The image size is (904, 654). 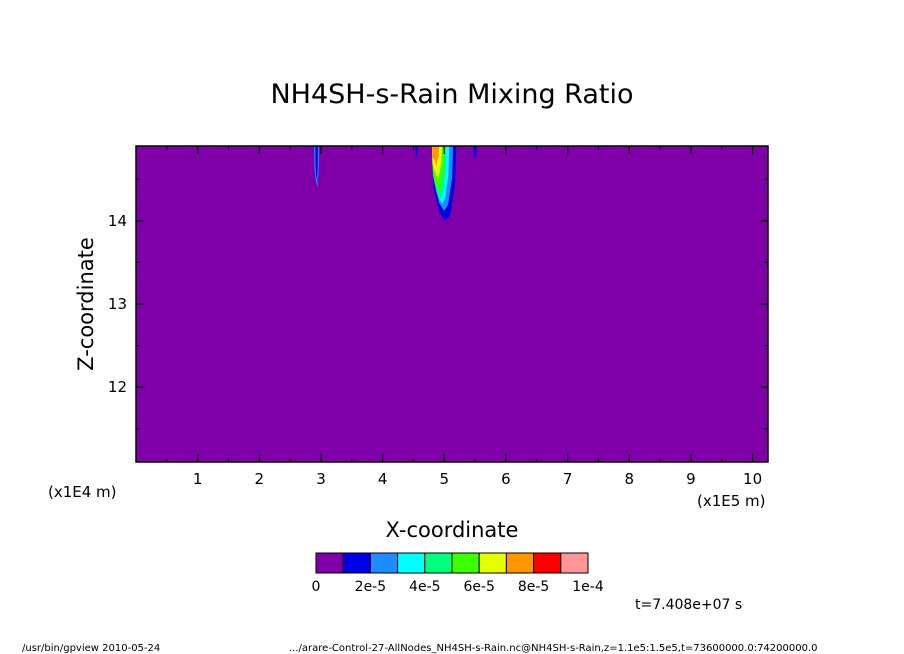 I want to click on plume-1-inner, so click(x=316, y=165).